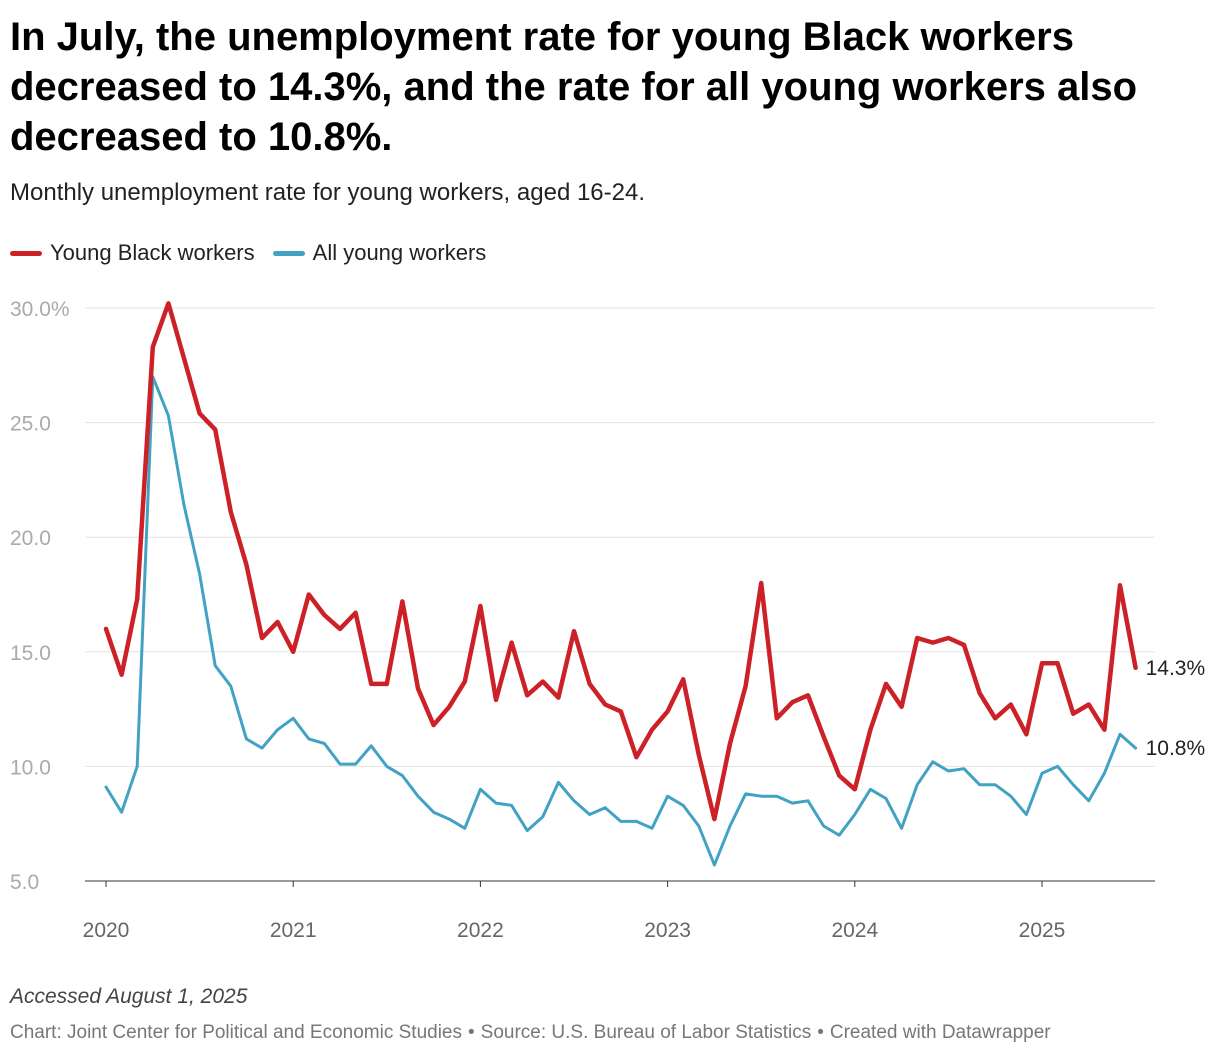 The image size is (1220, 1058). What do you see at coordinates (30, 653) in the screenshot?
I see `y-tick-label: 15.0` at bounding box center [30, 653].